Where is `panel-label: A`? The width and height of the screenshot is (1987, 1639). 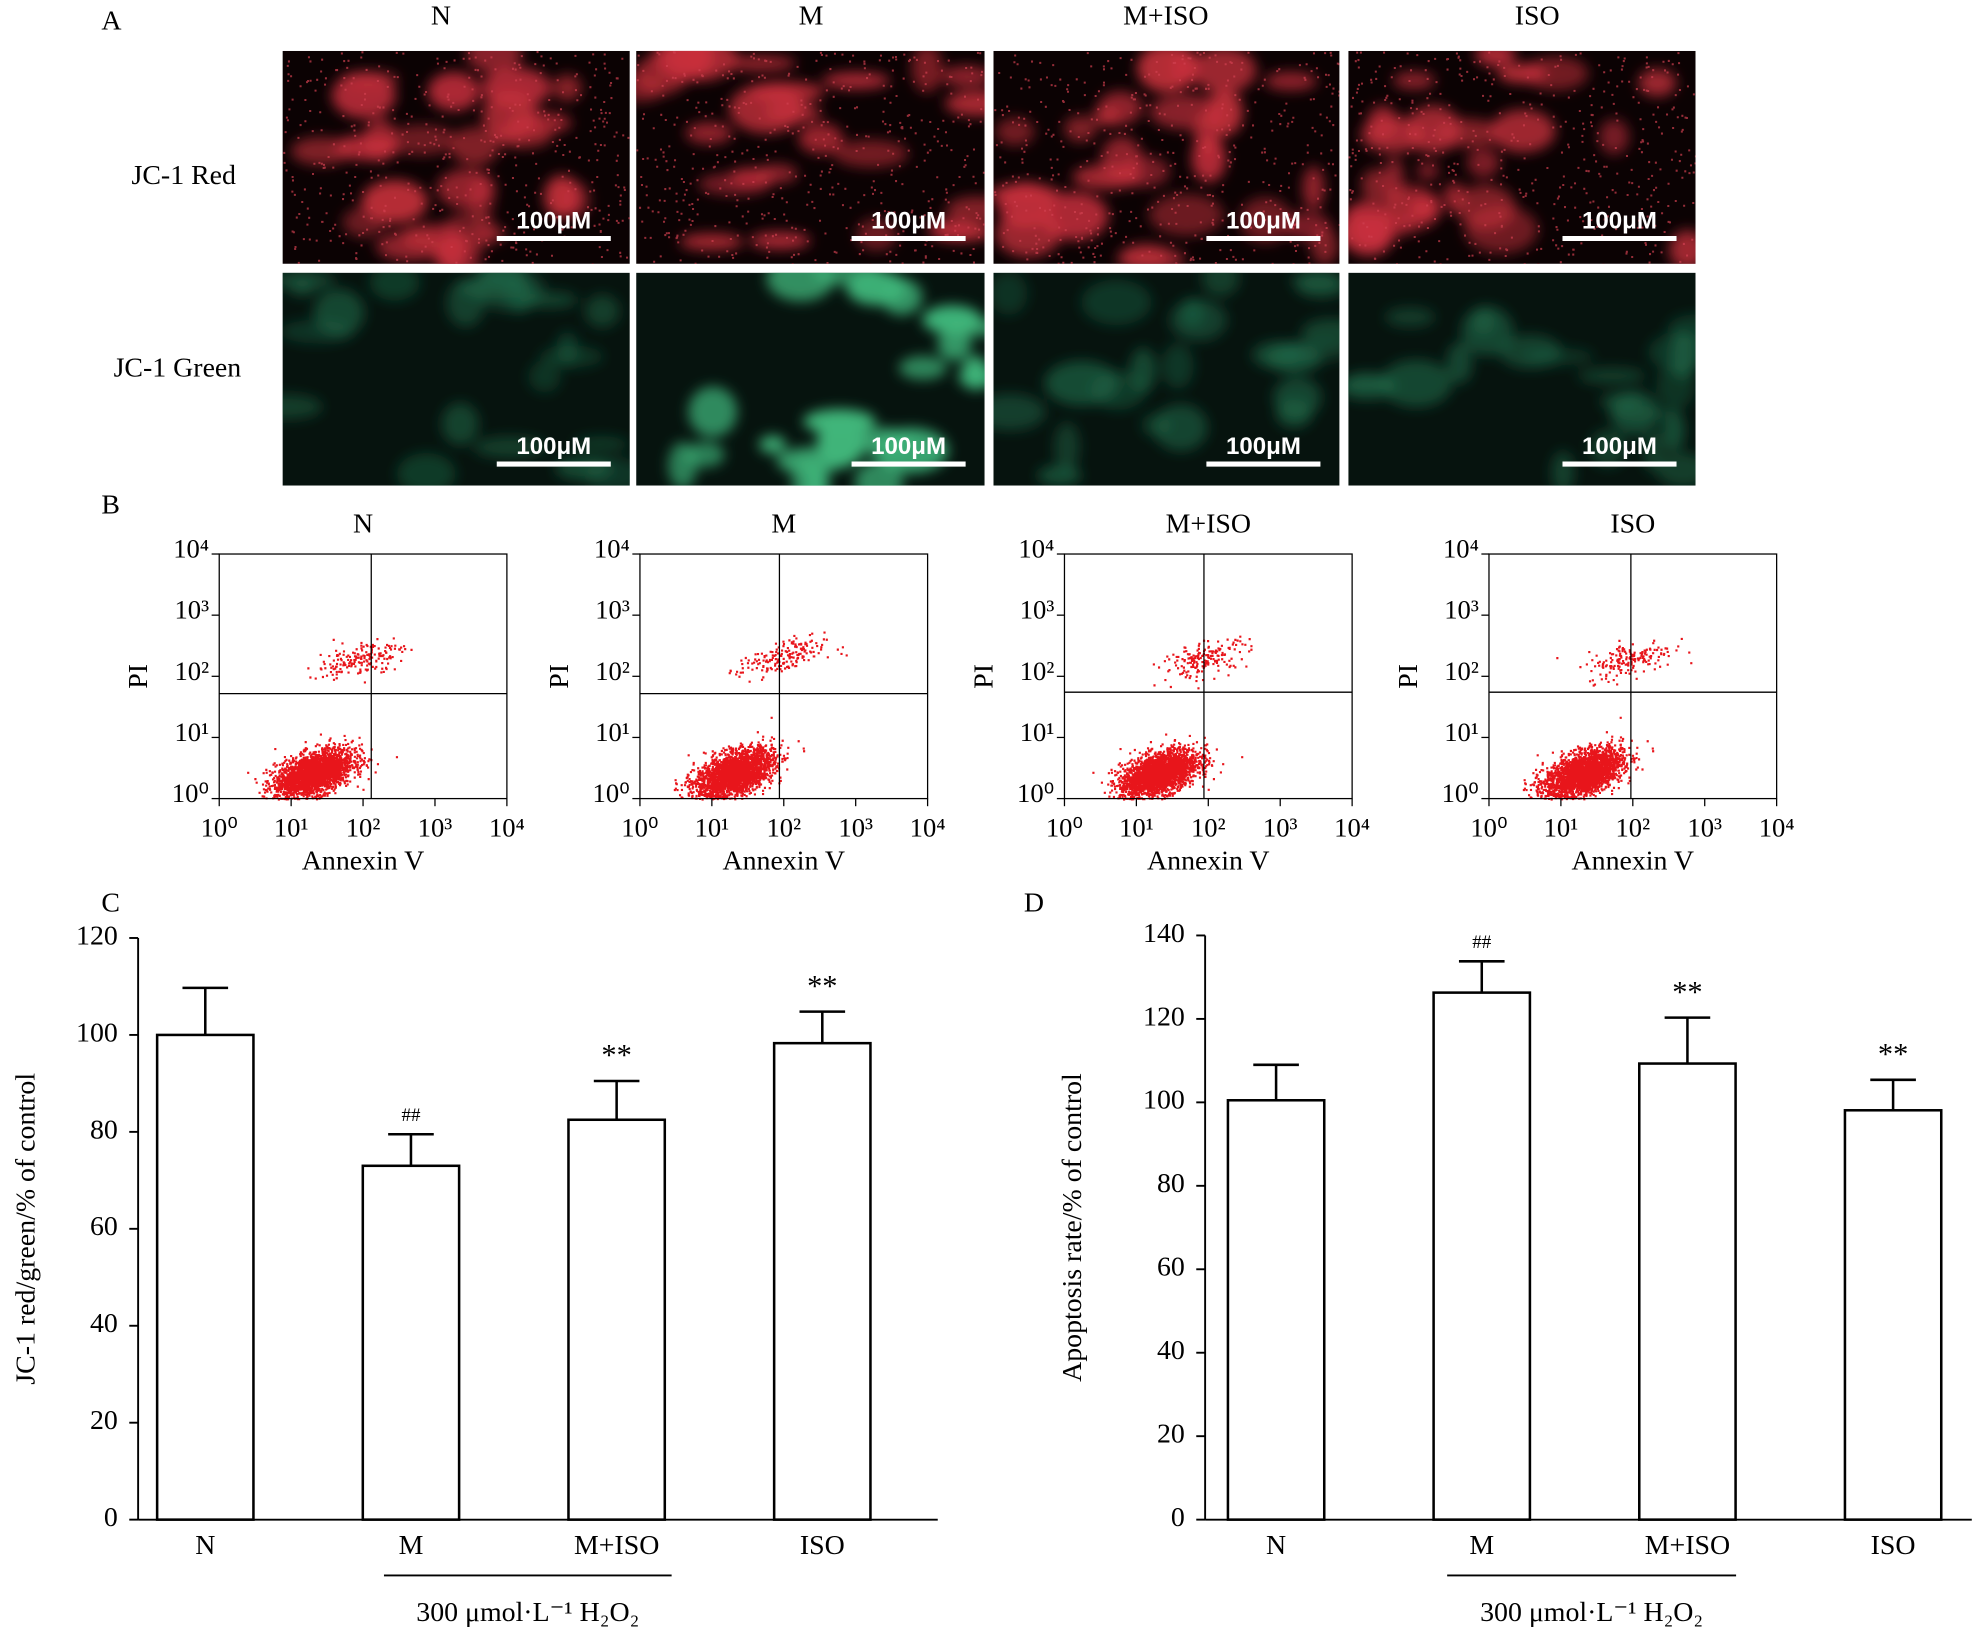 panel-label: A is located at coordinates (111, 20).